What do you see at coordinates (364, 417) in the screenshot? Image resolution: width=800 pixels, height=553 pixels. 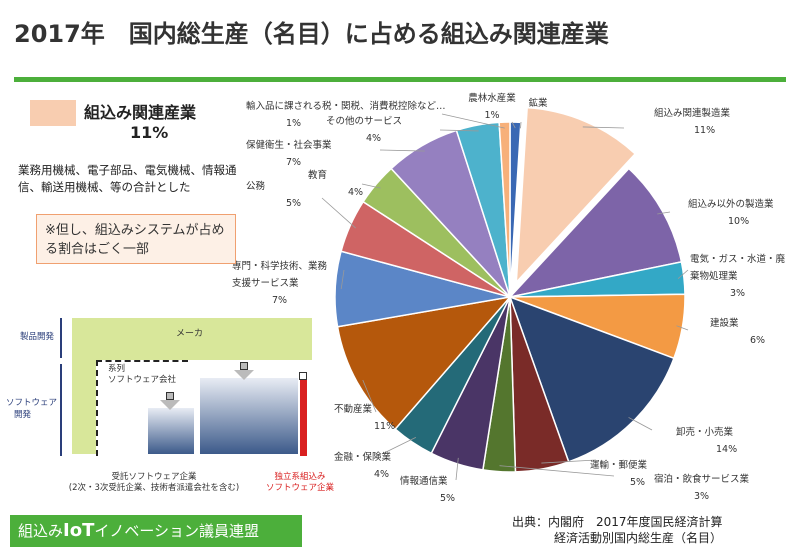 I see `slice-label: 不動産業11%` at bounding box center [364, 417].